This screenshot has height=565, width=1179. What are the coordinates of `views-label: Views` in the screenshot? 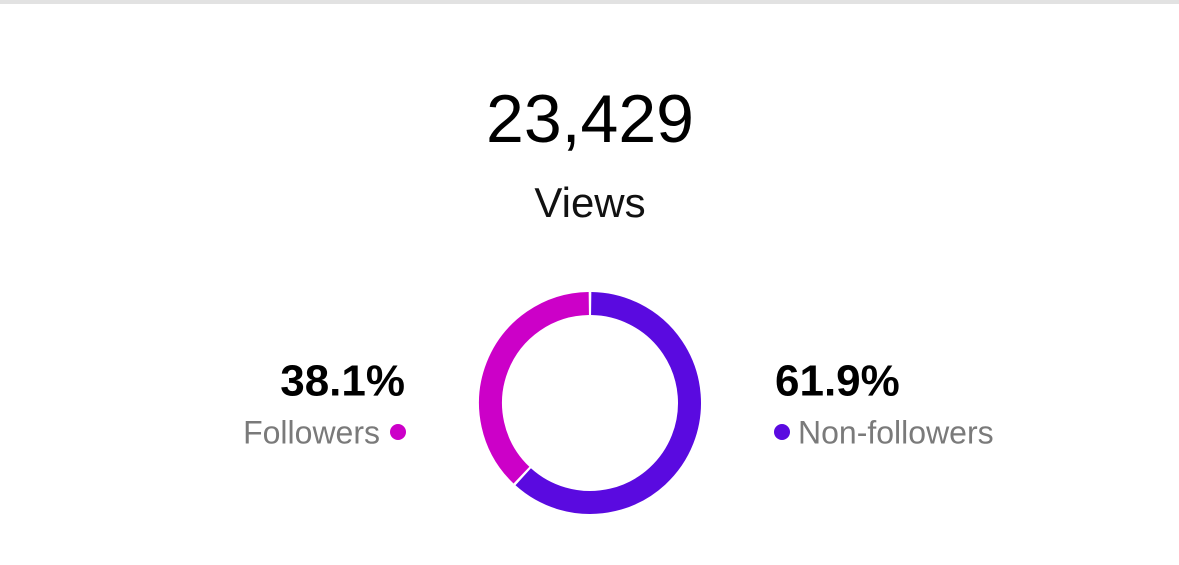 It's located at (589, 202).